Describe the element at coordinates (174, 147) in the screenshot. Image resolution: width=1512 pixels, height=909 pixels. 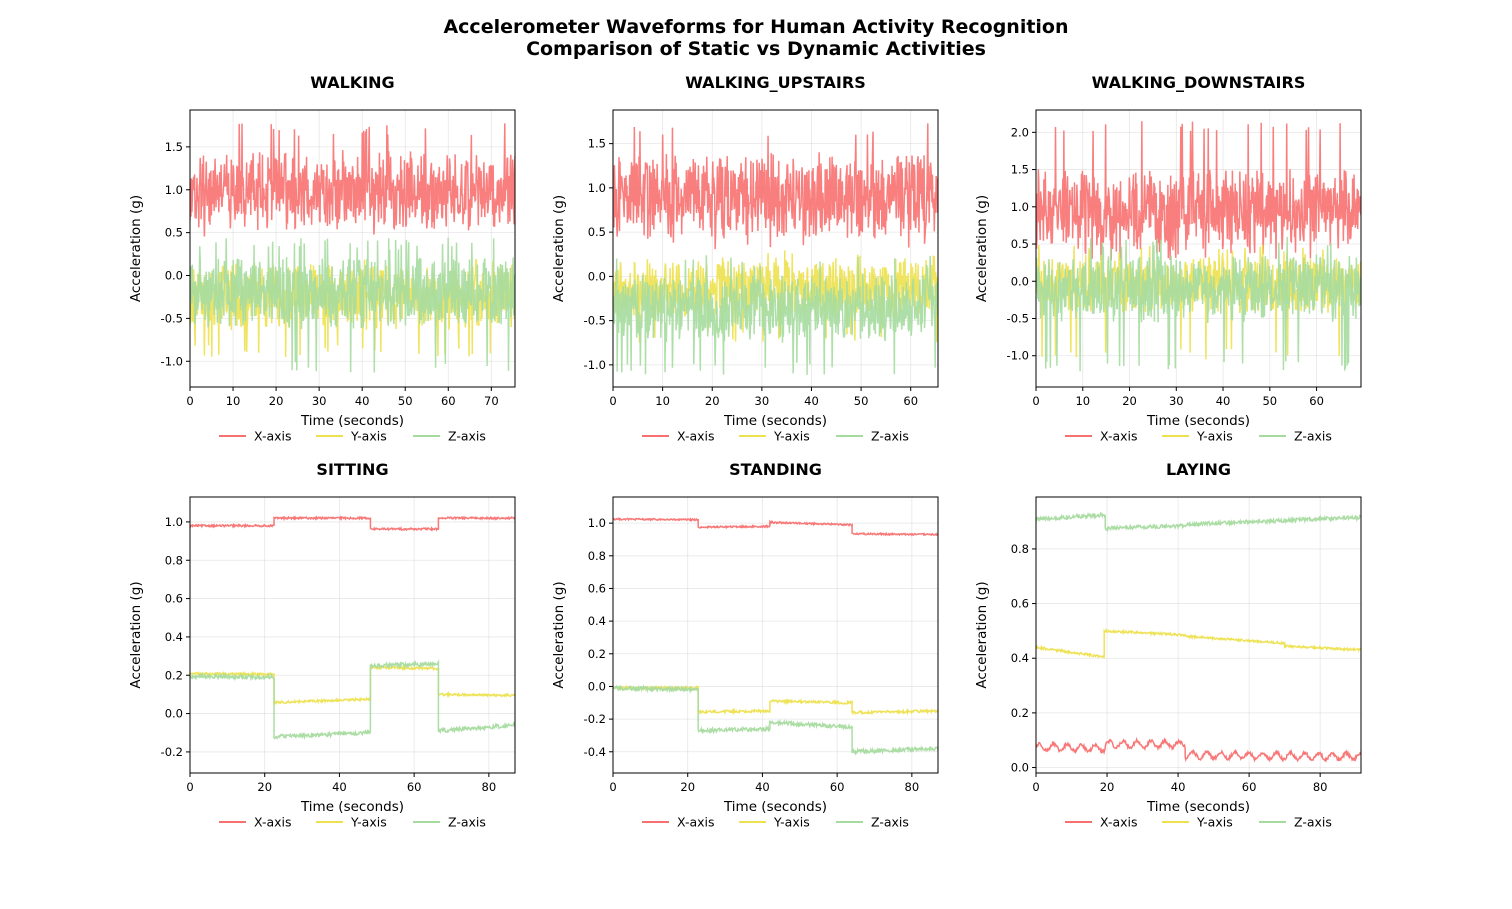
I see `y-tick-label: 1.5` at that location.